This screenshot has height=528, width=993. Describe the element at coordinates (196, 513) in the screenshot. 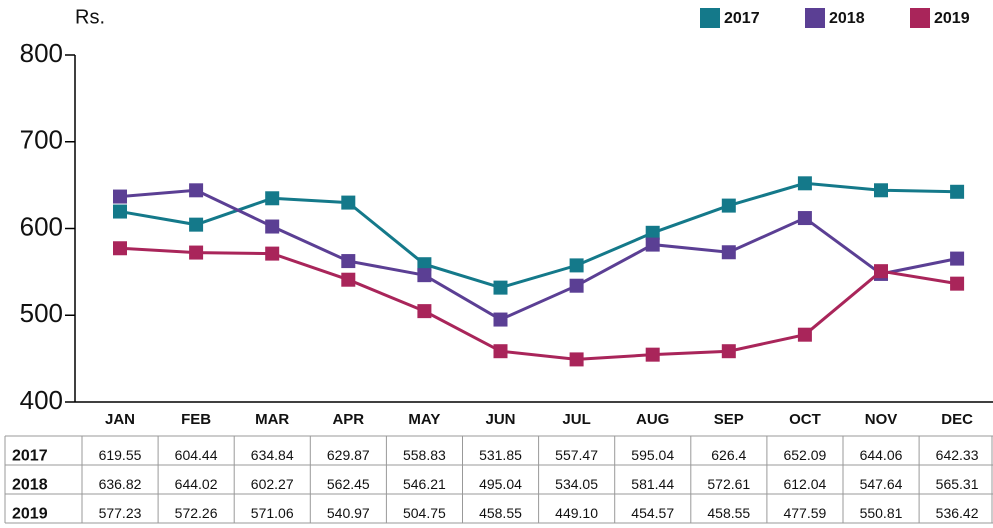

I see `table-cell: 572.26` at that location.